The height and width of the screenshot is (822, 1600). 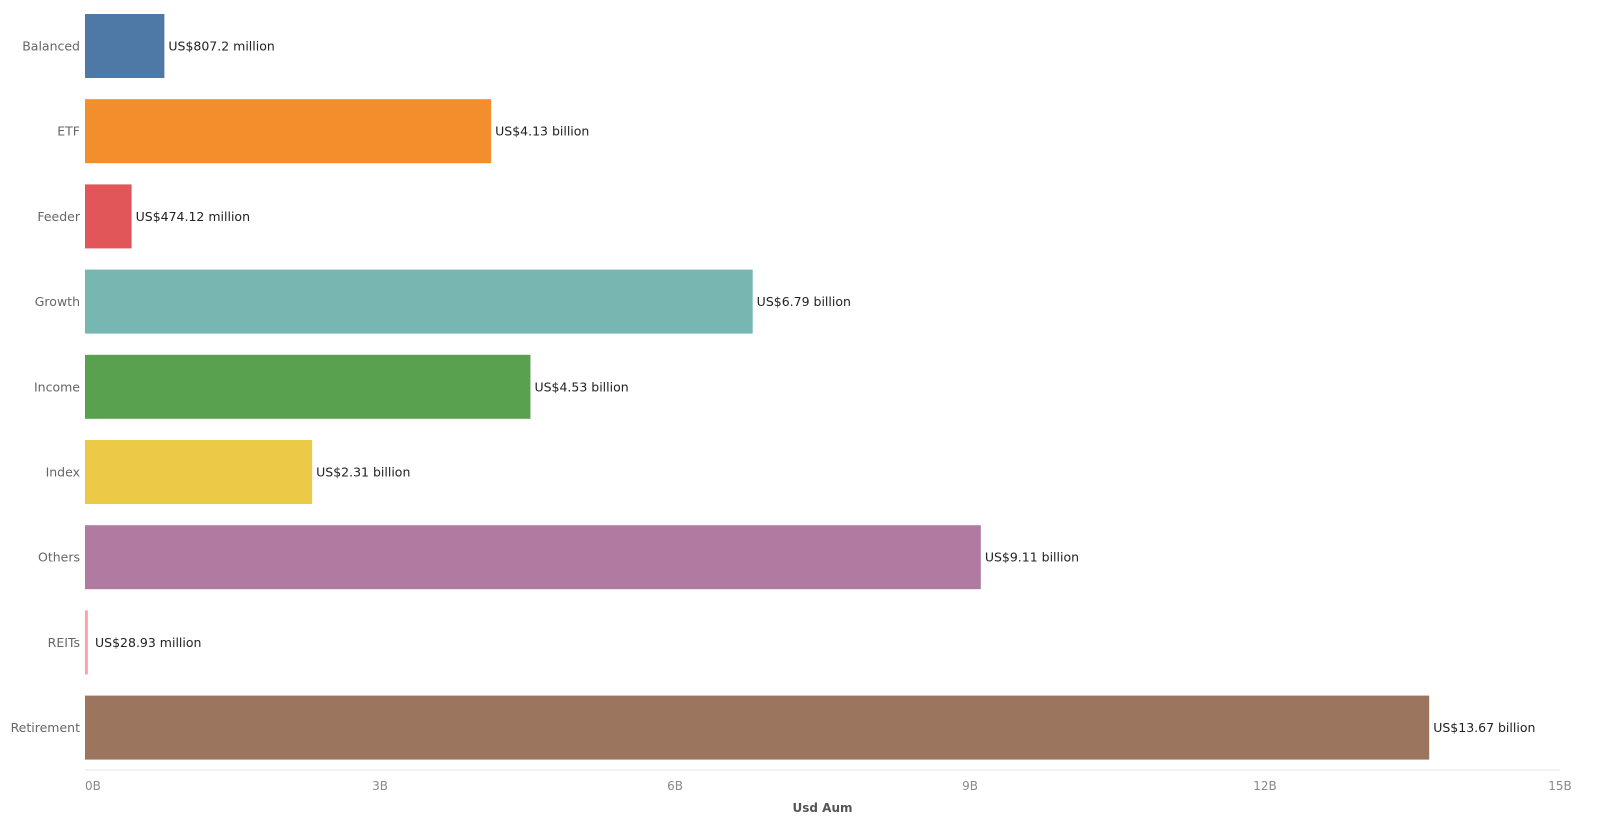 I want to click on x-axis-title: Usd Aum, so click(x=823, y=808).